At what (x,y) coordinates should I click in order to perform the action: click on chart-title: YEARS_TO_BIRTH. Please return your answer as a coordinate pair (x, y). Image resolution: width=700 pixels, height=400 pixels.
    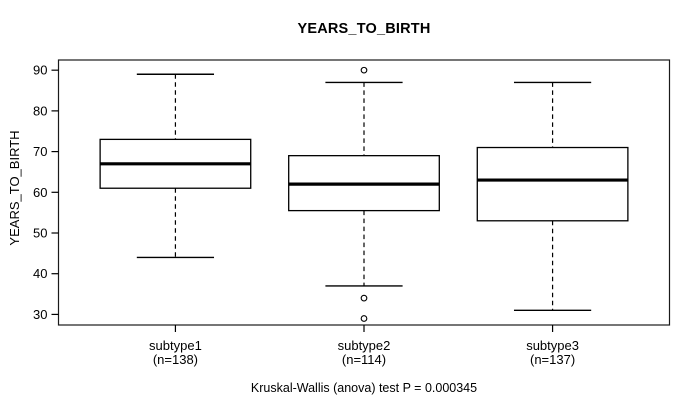
    Looking at the image, I should click on (364, 29).